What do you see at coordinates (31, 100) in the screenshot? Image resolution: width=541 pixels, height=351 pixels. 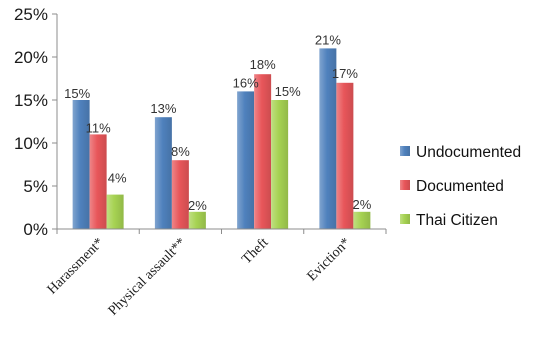 I see `y-tick-label: 15%` at bounding box center [31, 100].